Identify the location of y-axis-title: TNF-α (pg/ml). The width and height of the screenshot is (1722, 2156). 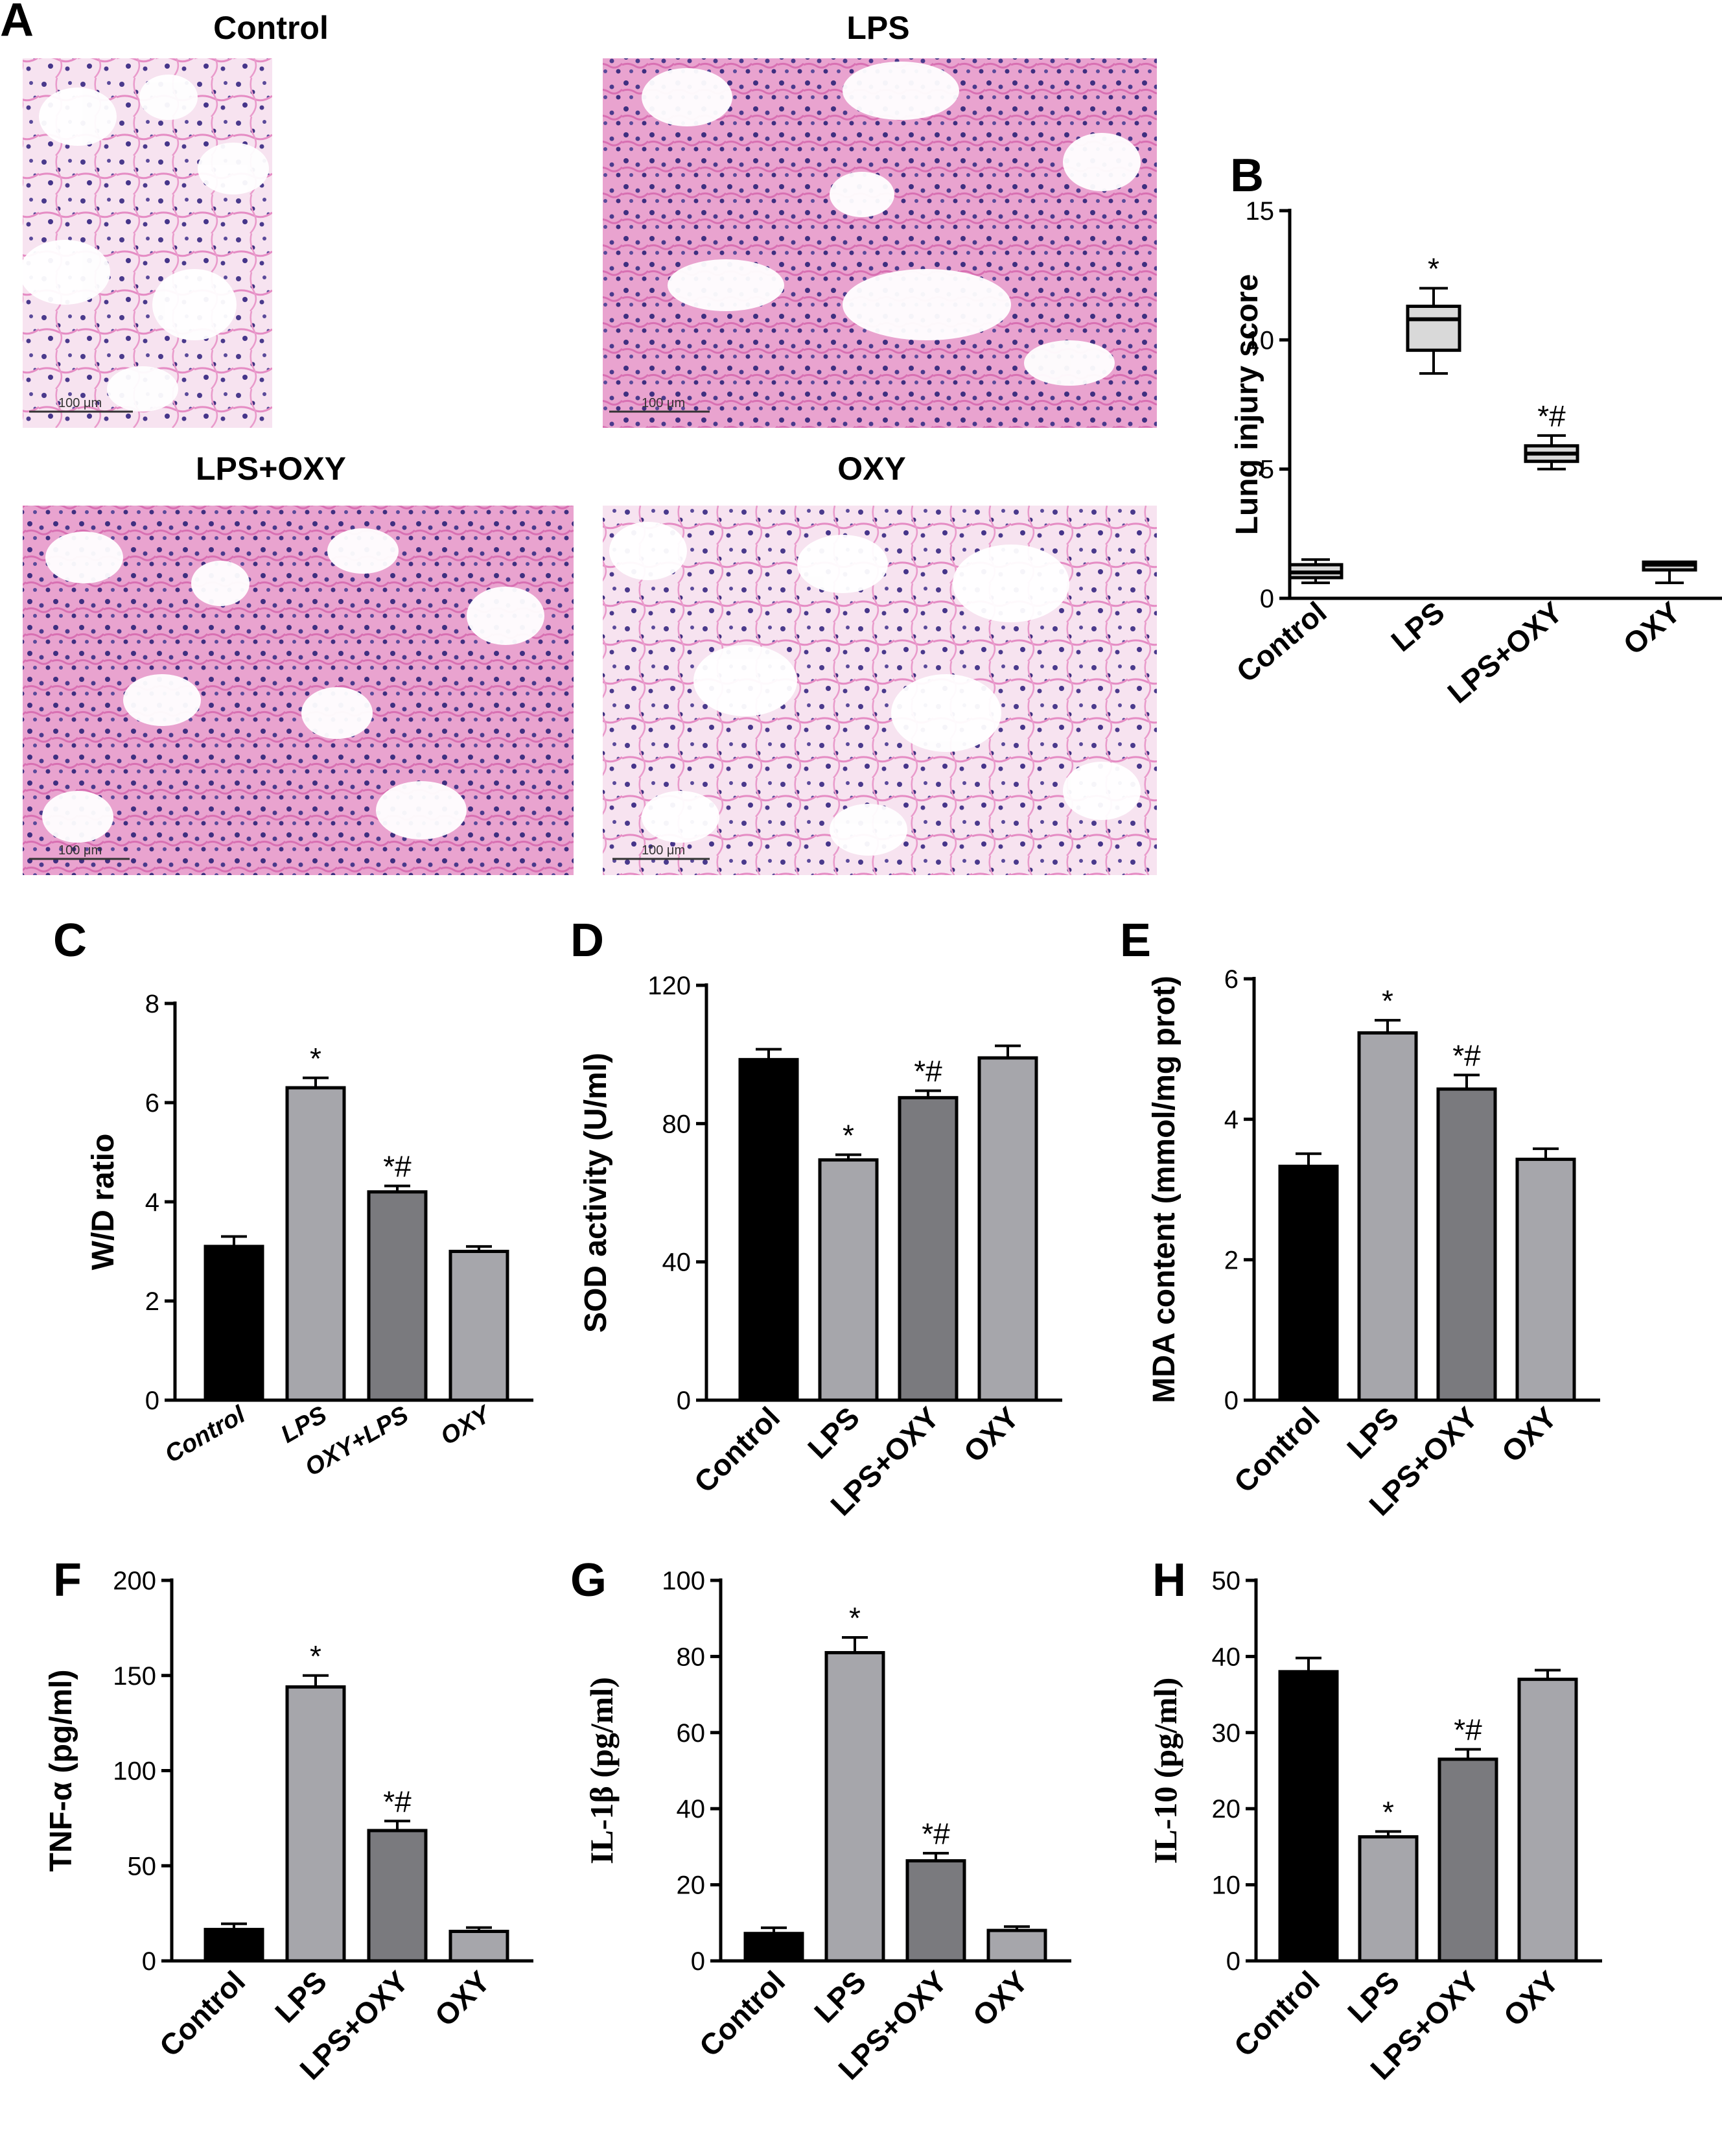
(61, 1770).